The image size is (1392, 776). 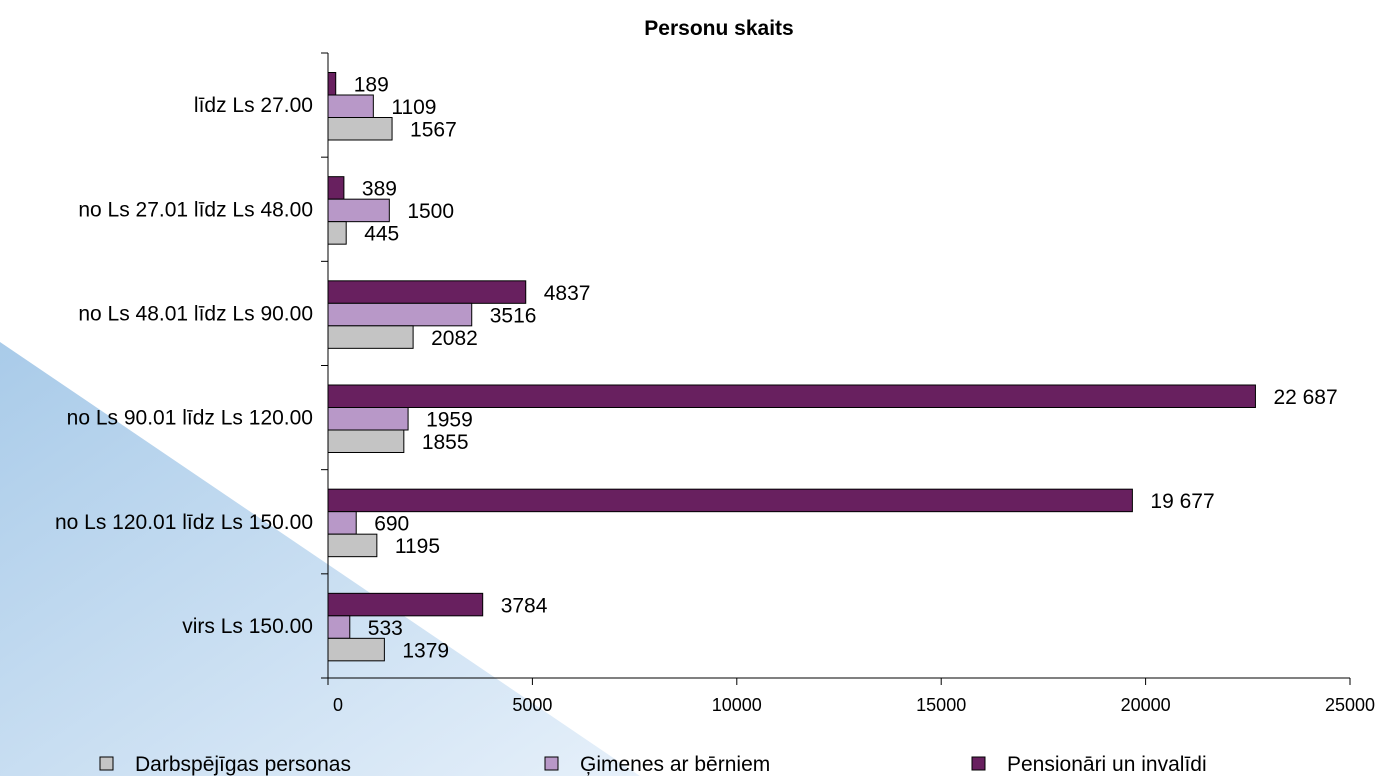 What do you see at coordinates (243, 764) in the screenshot?
I see `legend-entry: Darbspējīgas personas` at bounding box center [243, 764].